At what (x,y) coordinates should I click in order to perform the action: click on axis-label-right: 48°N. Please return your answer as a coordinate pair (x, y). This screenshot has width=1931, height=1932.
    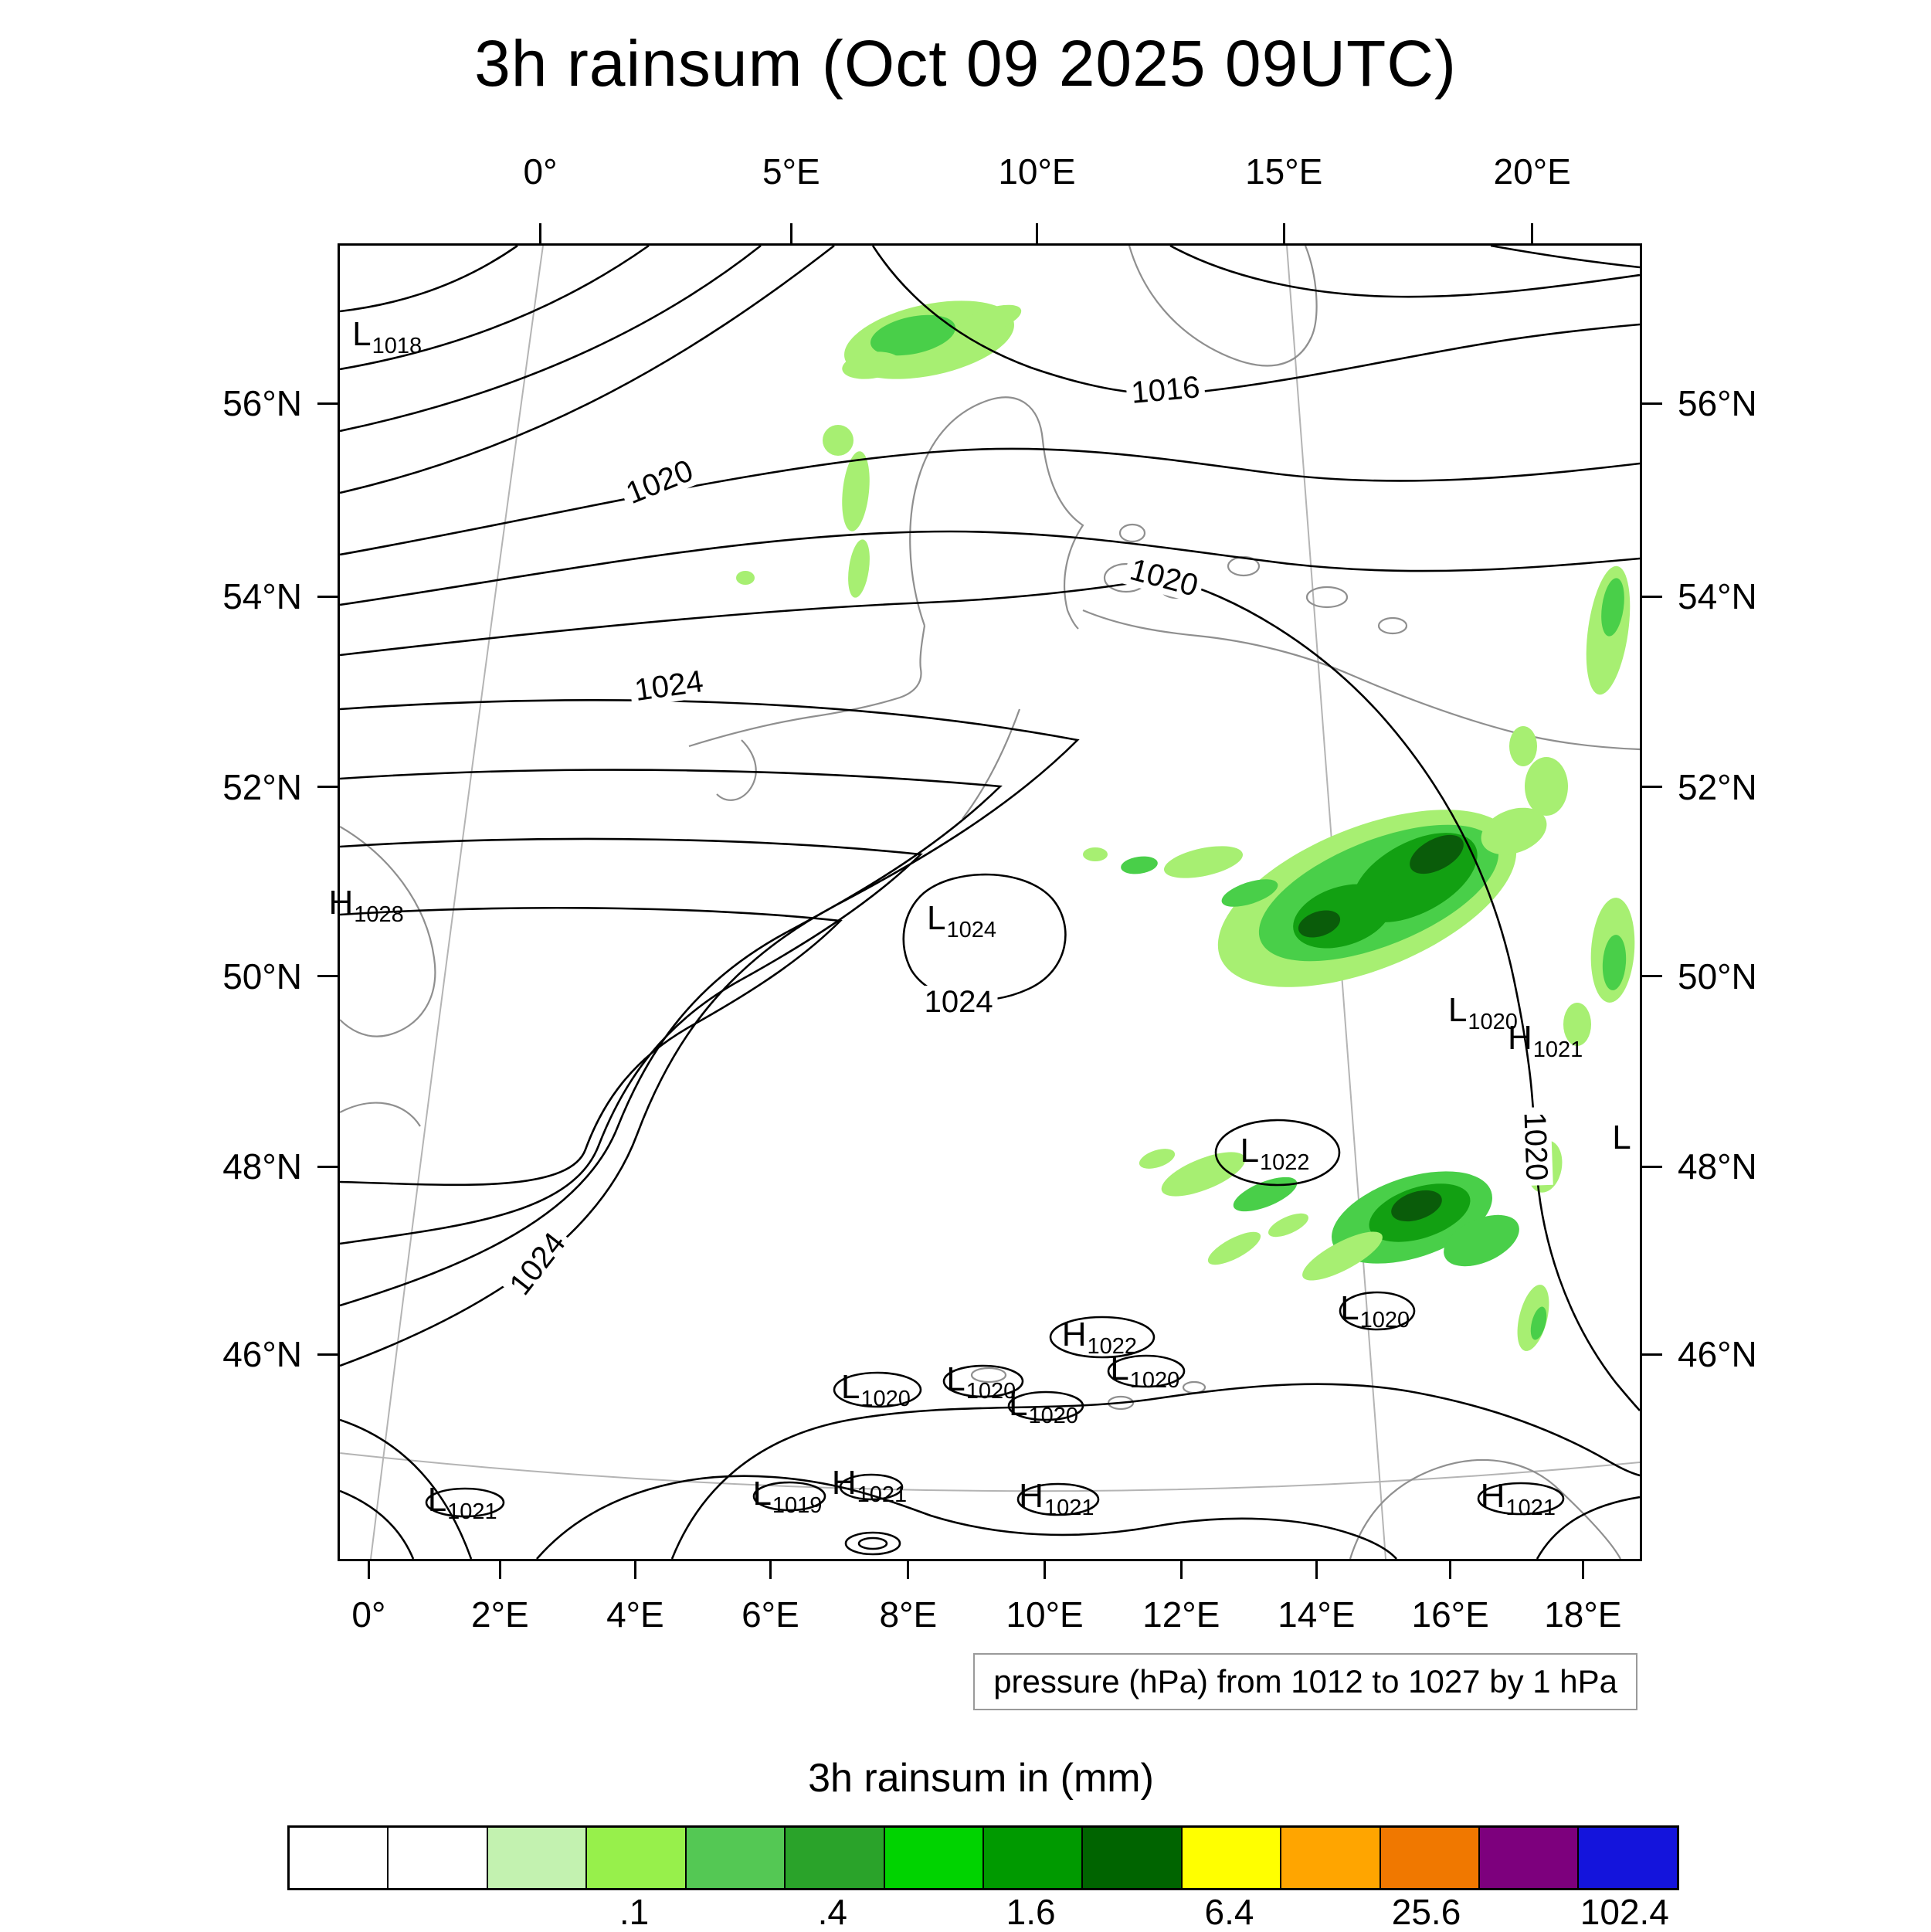
    Looking at the image, I should click on (1717, 1167).